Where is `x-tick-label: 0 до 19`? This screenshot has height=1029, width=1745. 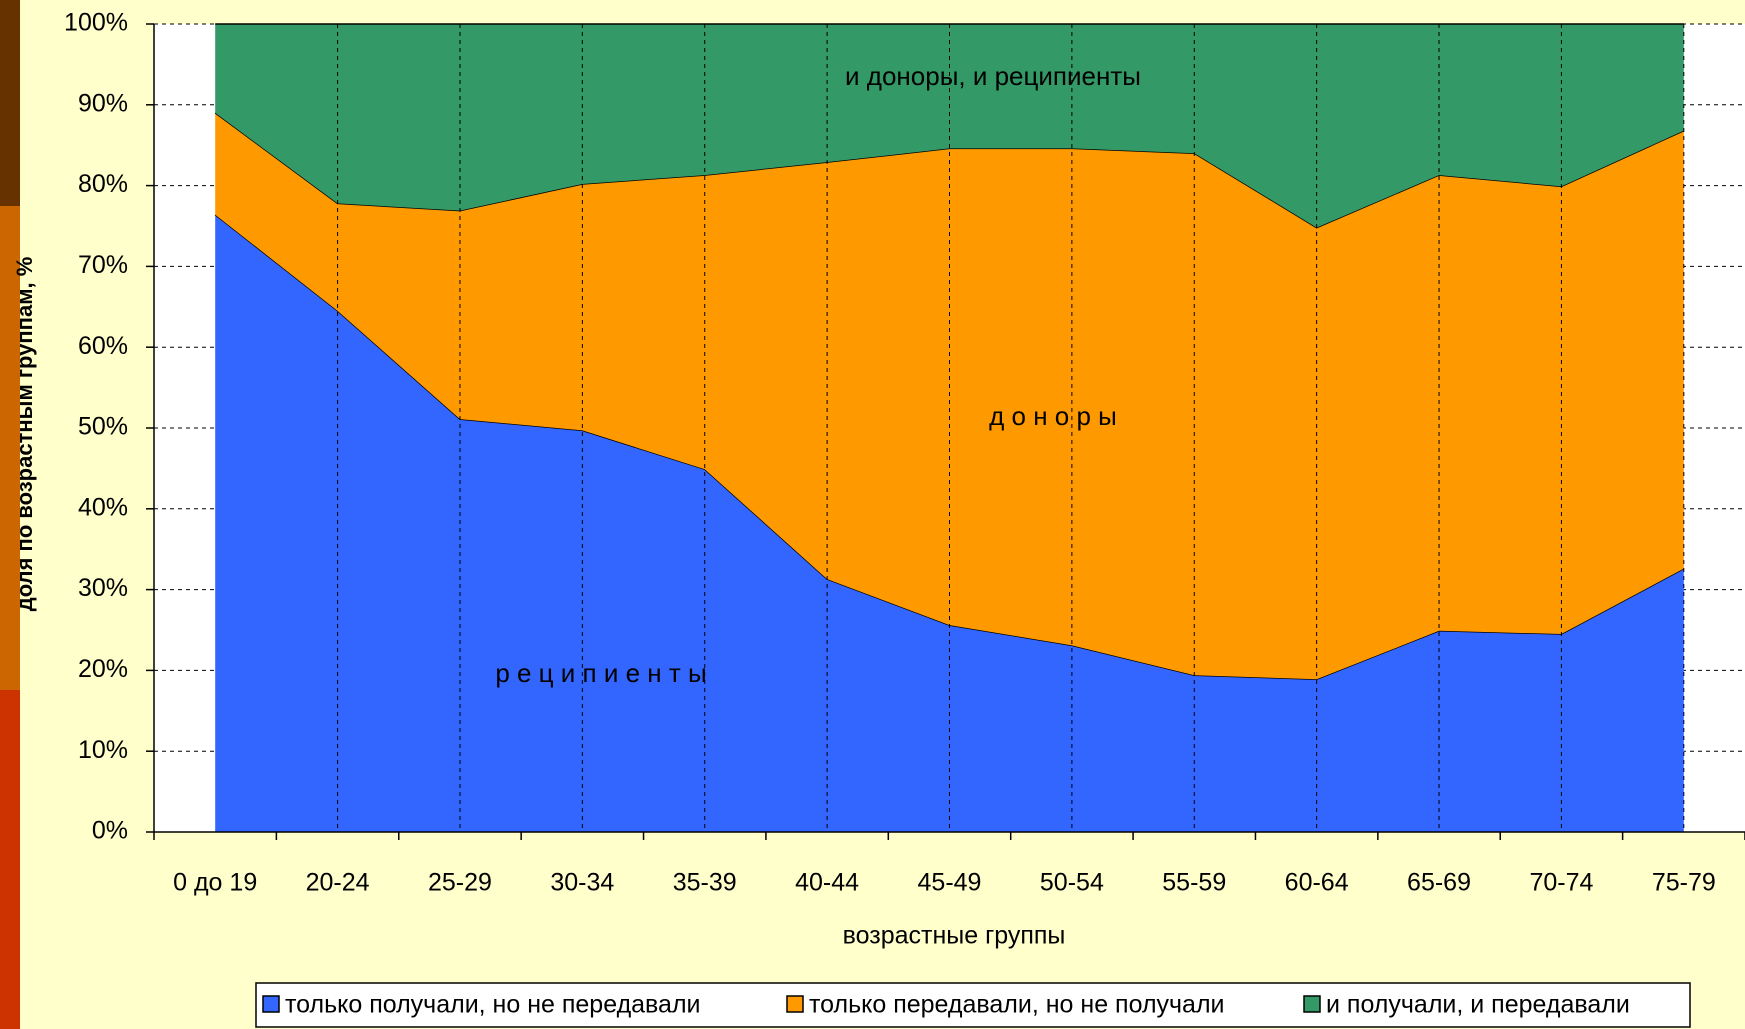
x-tick-label: 0 до 19 is located at coordinates (215, 883).